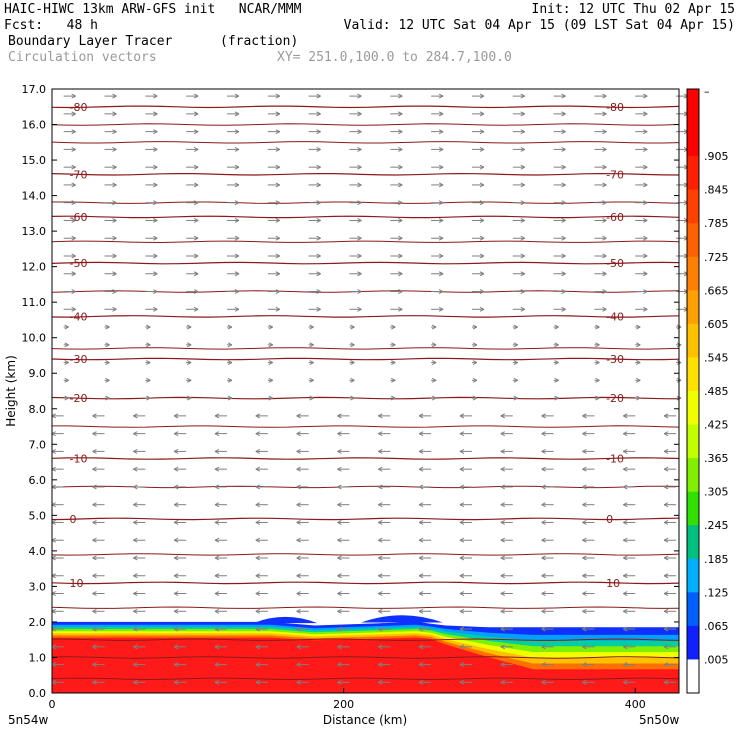 This screenshot has height=740, width=740. I want to click on contour-label: -20, so click(78, 398).